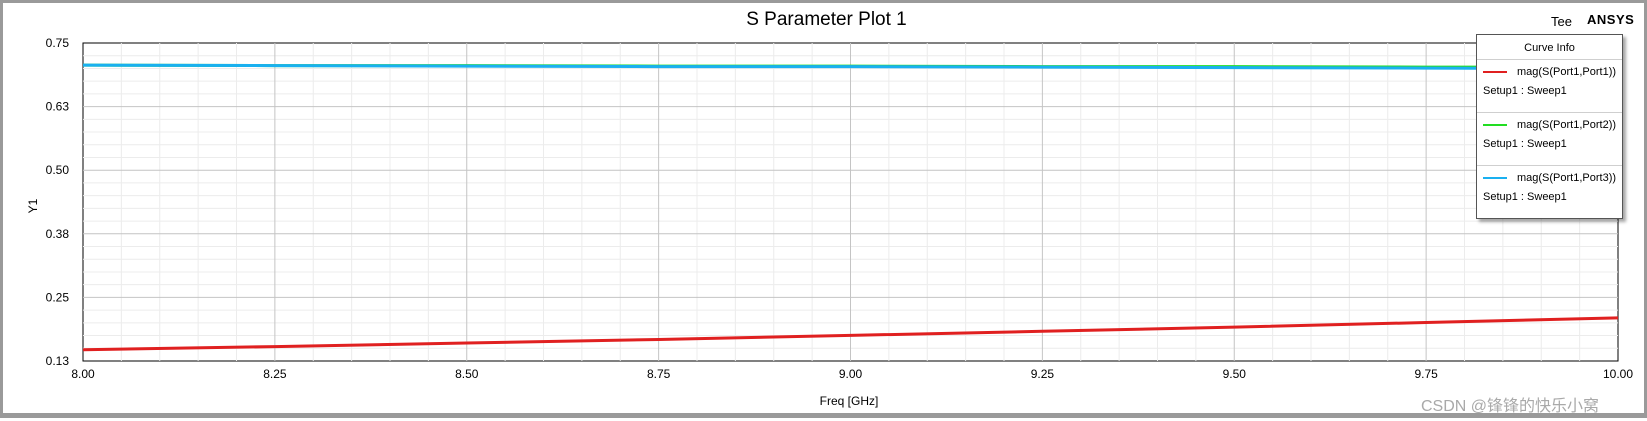  What do you see at coordinates (58, 170) in the screenshot?
I see `y-tick-label: 0.50` at bounding box center [58, 170].